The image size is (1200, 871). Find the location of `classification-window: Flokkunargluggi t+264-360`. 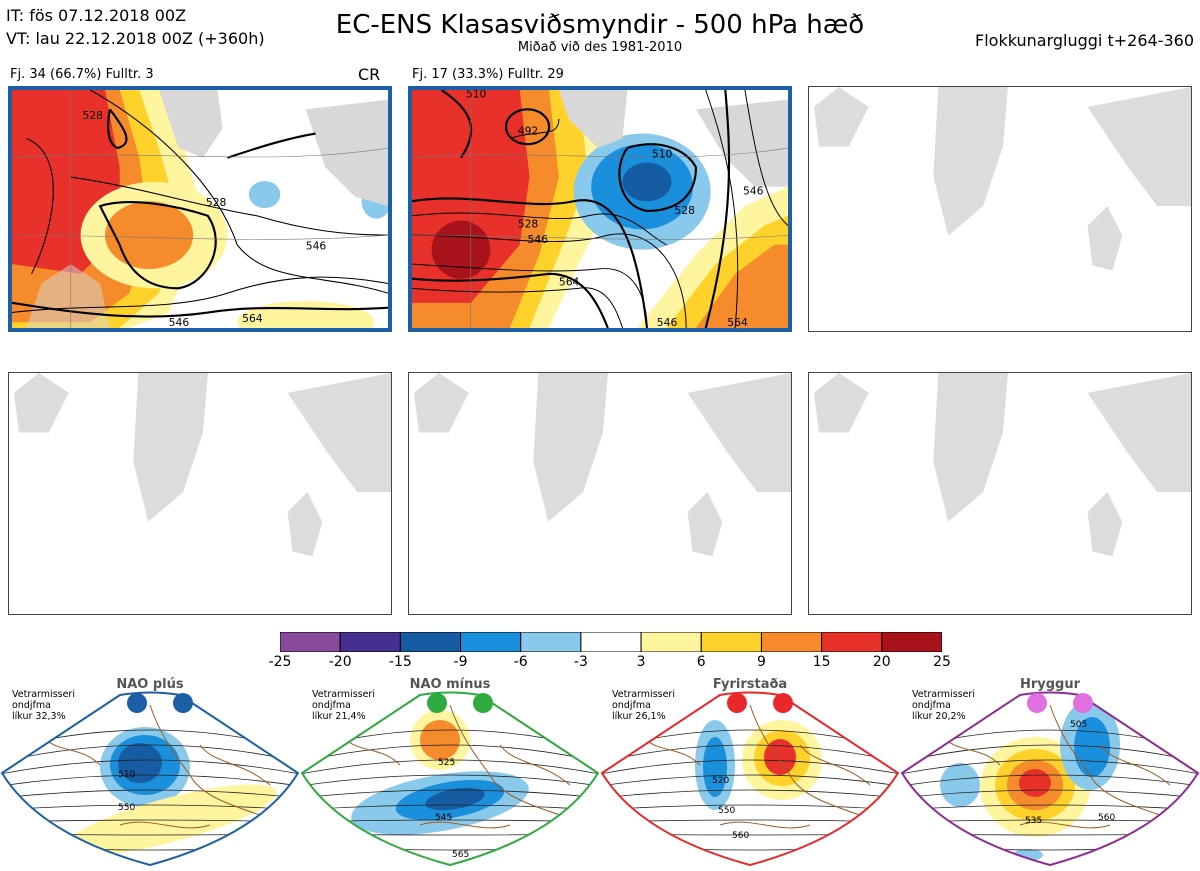

classification-window: Flokkunargluggi t+264-360 is located at coordinates (1084, 40).